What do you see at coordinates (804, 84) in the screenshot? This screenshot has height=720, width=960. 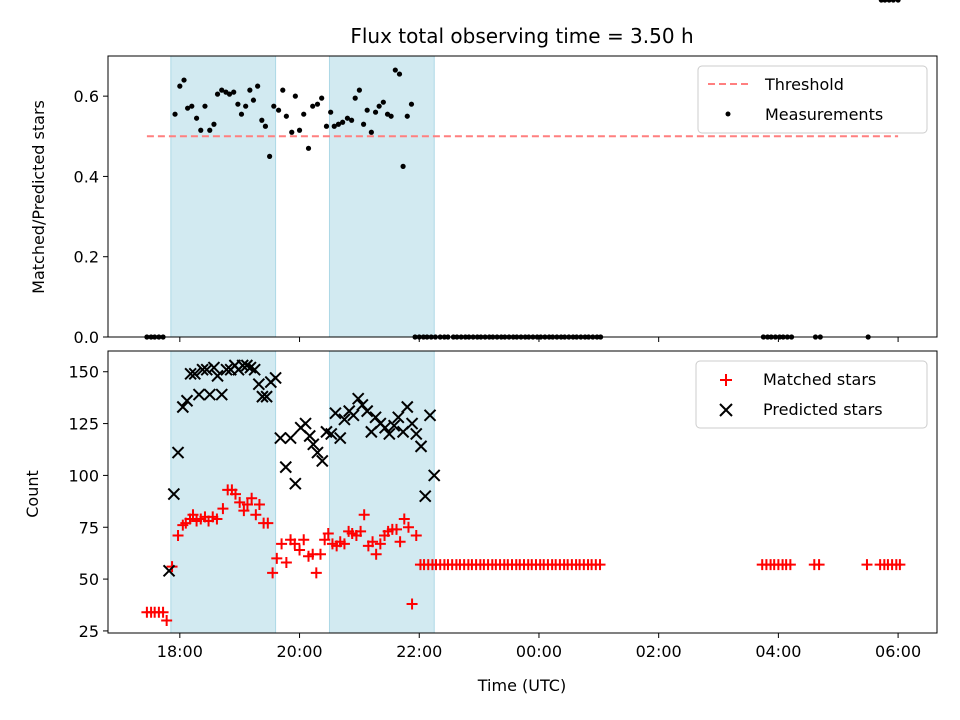 I see `legend-threshold-label: Threshold` at bounding box center [804, 84].